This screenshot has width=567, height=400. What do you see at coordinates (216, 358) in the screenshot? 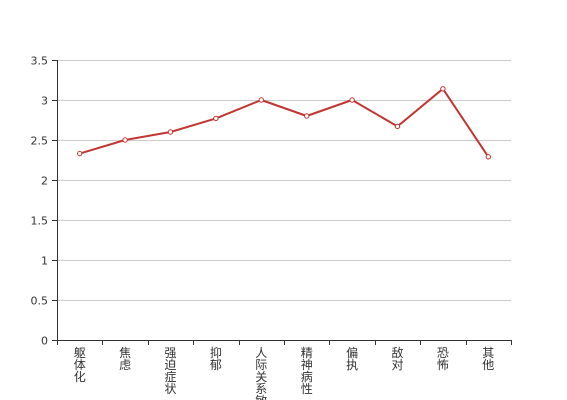
I see `x-category-label: 抑郁` at bounding box center [216, 358].